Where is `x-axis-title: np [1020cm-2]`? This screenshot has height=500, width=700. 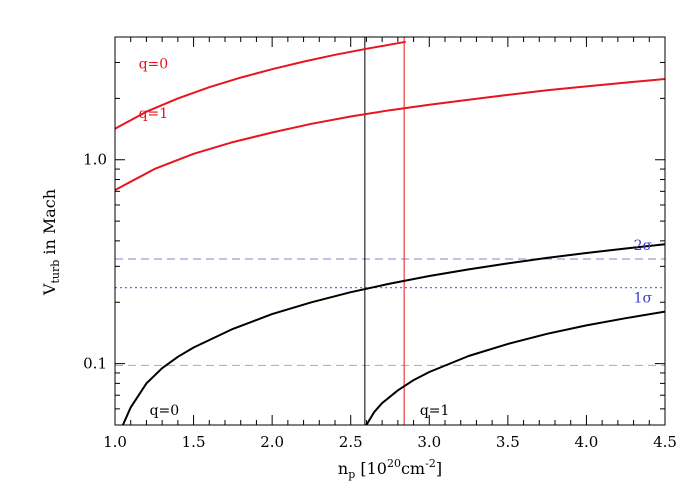 x-axis-title: np [1020cm-2] is located at coordinates (390, 469).